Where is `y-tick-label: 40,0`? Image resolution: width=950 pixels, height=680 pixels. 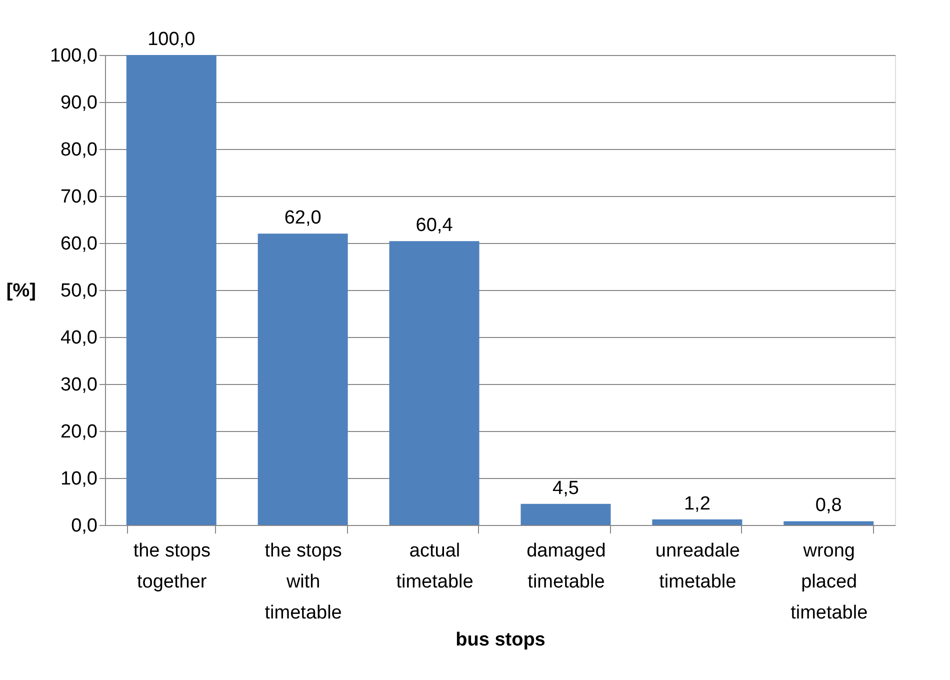 y-tick-label: 40,0 is located at coordinates (79, 338).